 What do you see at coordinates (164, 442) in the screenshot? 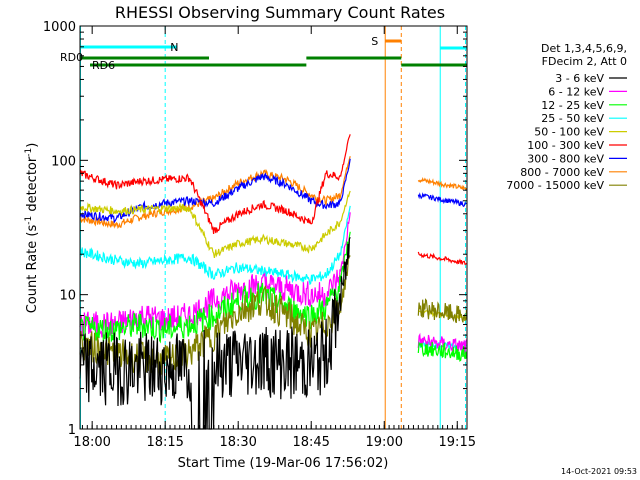
I see `x-tick-label-1: 18:15` at bounding box center [164, 442].